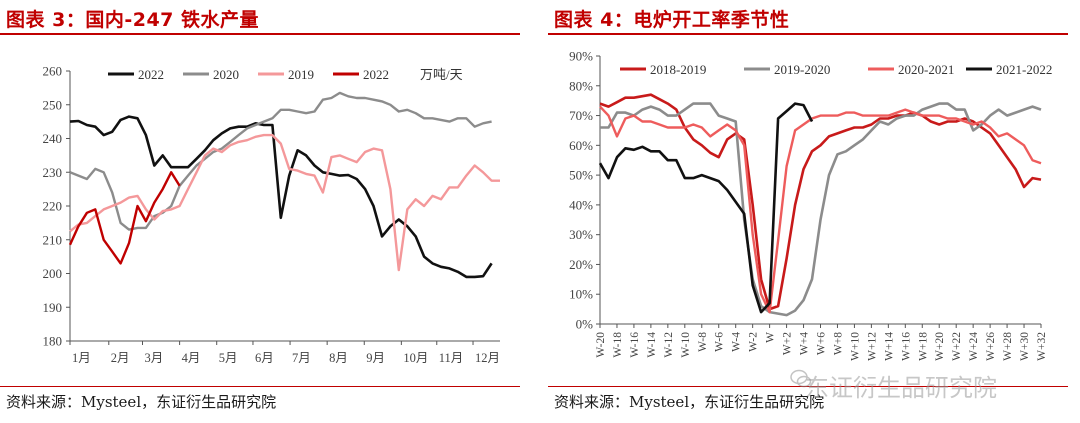 The width and height of the screenshot is (1080, 423). I want to click on y-tick-label: 240, so click(53, 138).